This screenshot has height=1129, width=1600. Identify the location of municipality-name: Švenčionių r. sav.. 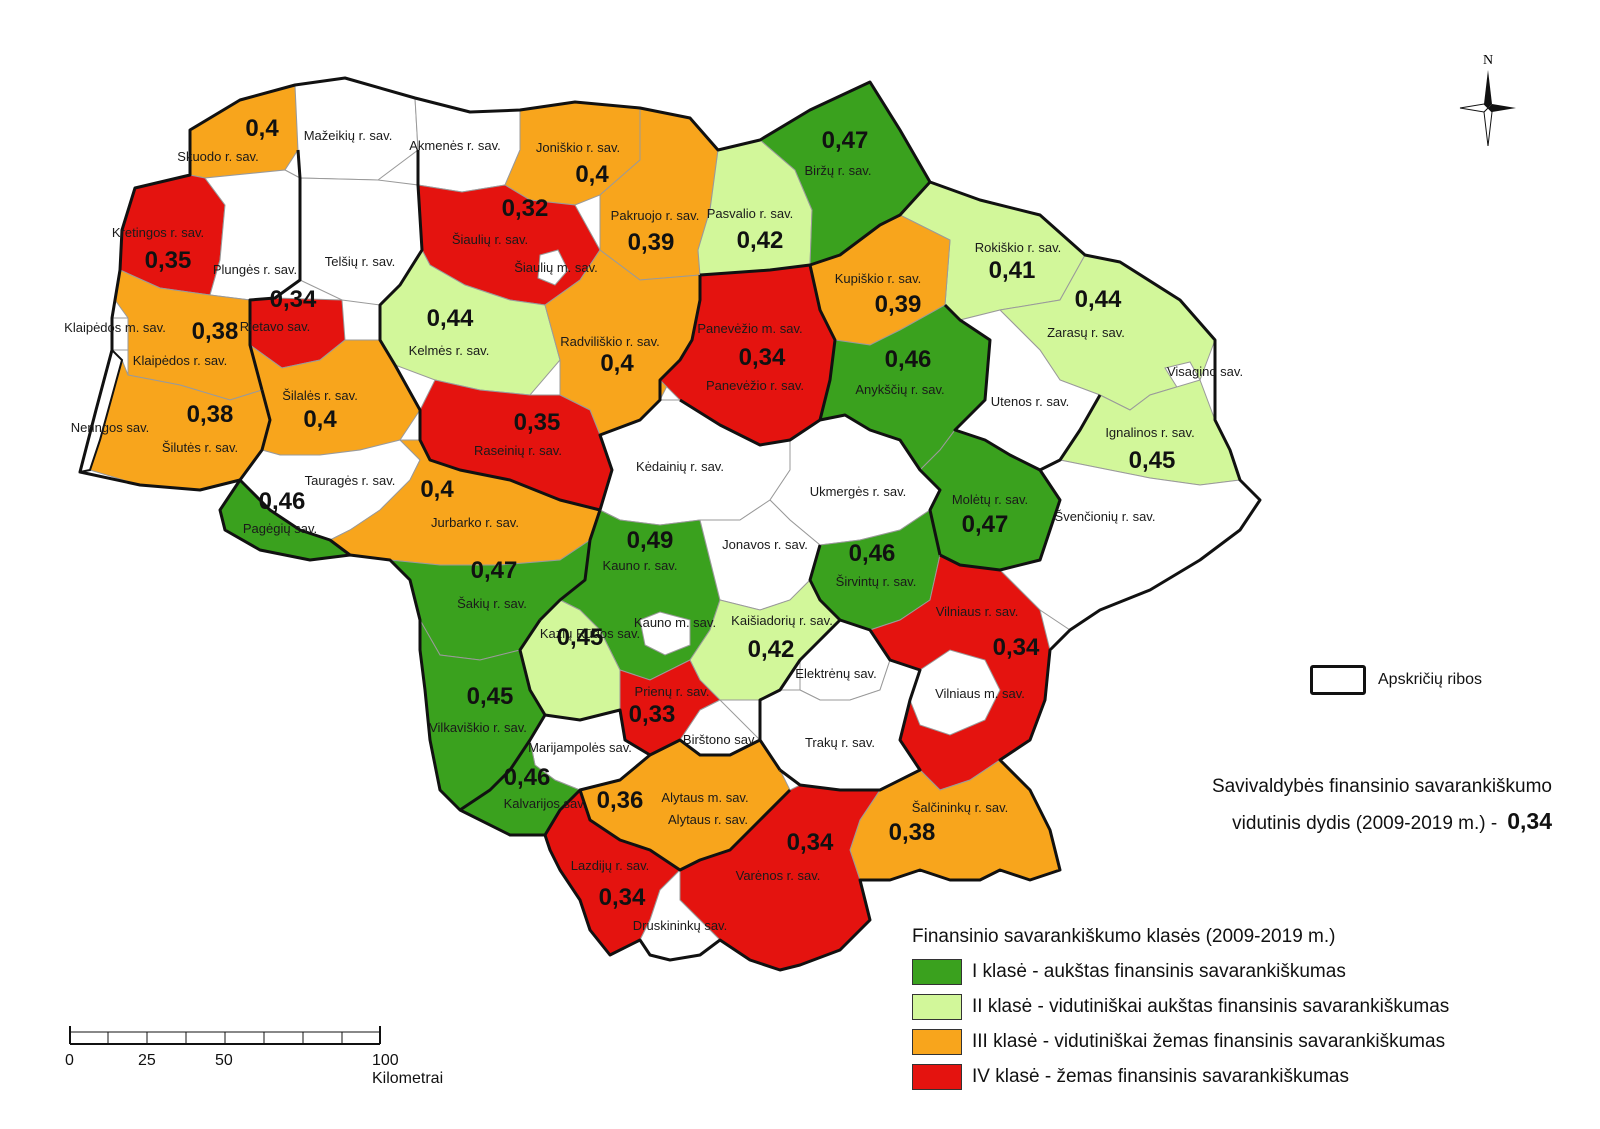
(1105, 516).